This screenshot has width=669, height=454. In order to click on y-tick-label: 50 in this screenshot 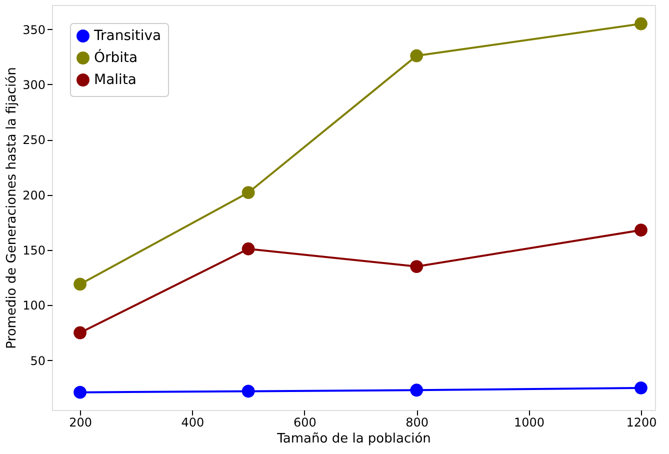, I will do `click(38, 361)`.